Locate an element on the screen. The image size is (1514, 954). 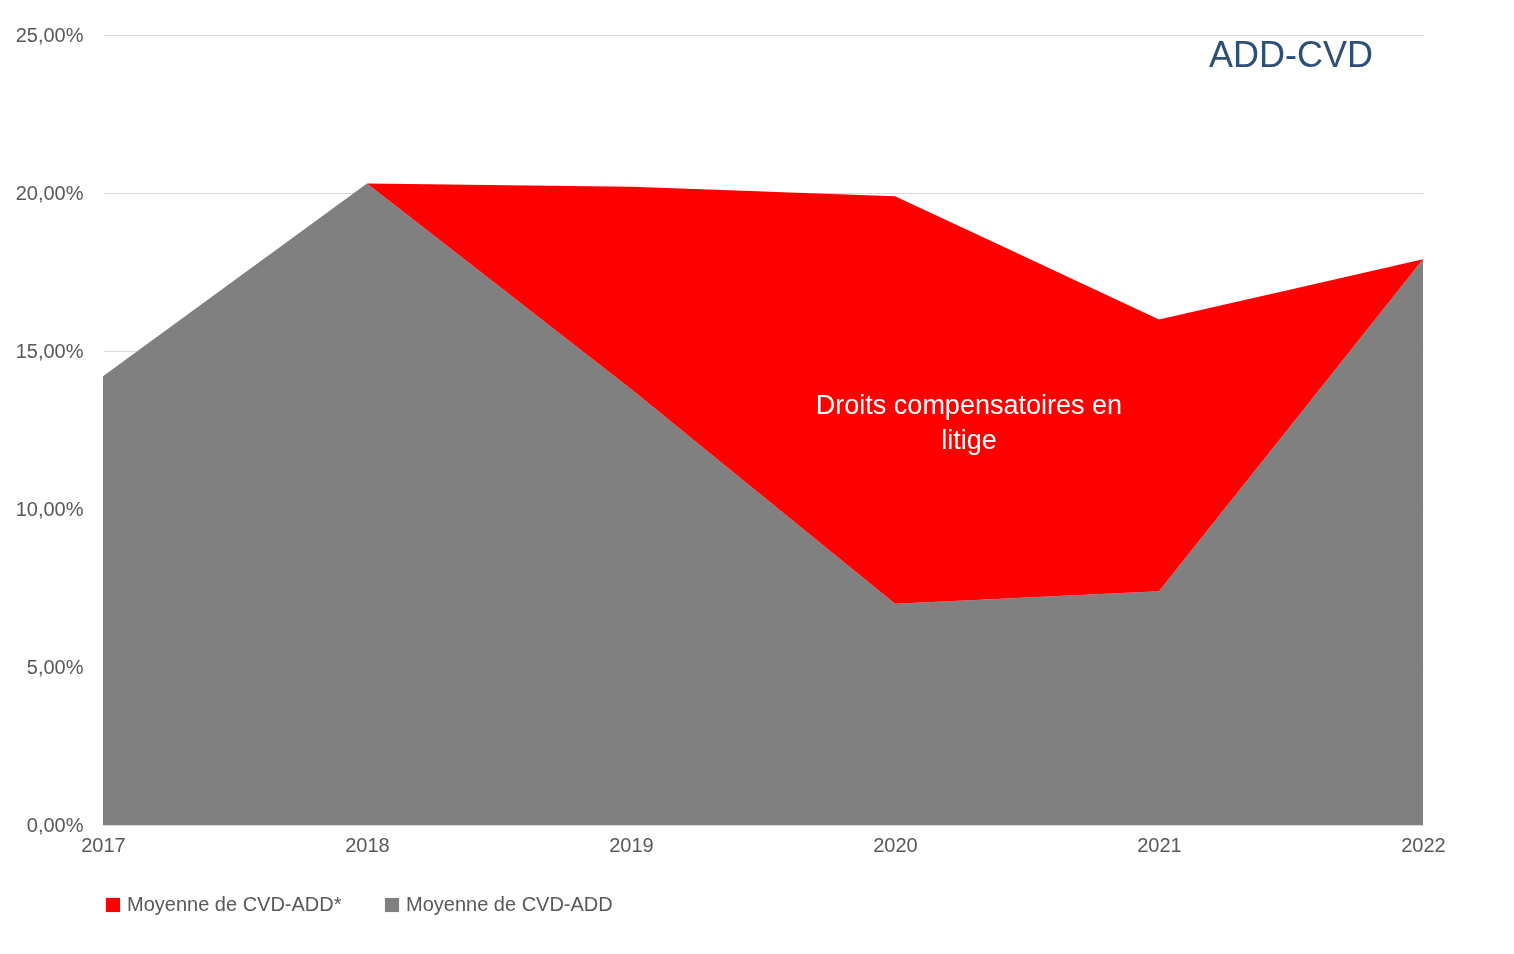
annotation: Droits compensatoires en litige is located at coordinates (968, 423).